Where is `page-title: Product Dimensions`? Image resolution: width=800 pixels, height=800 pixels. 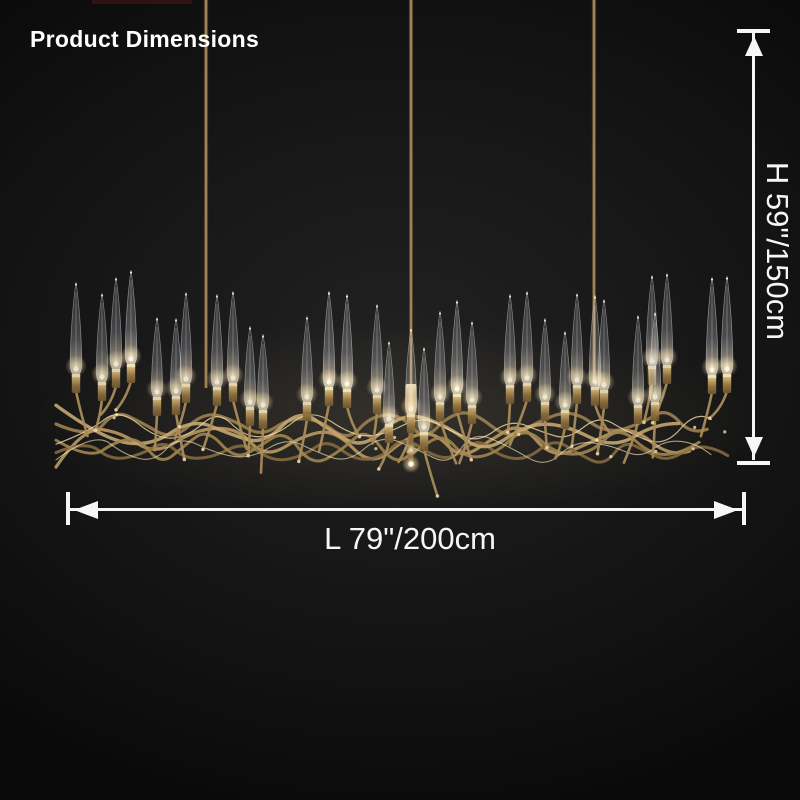
page-title: Product Dimensions is located at coordinates (145, 39).